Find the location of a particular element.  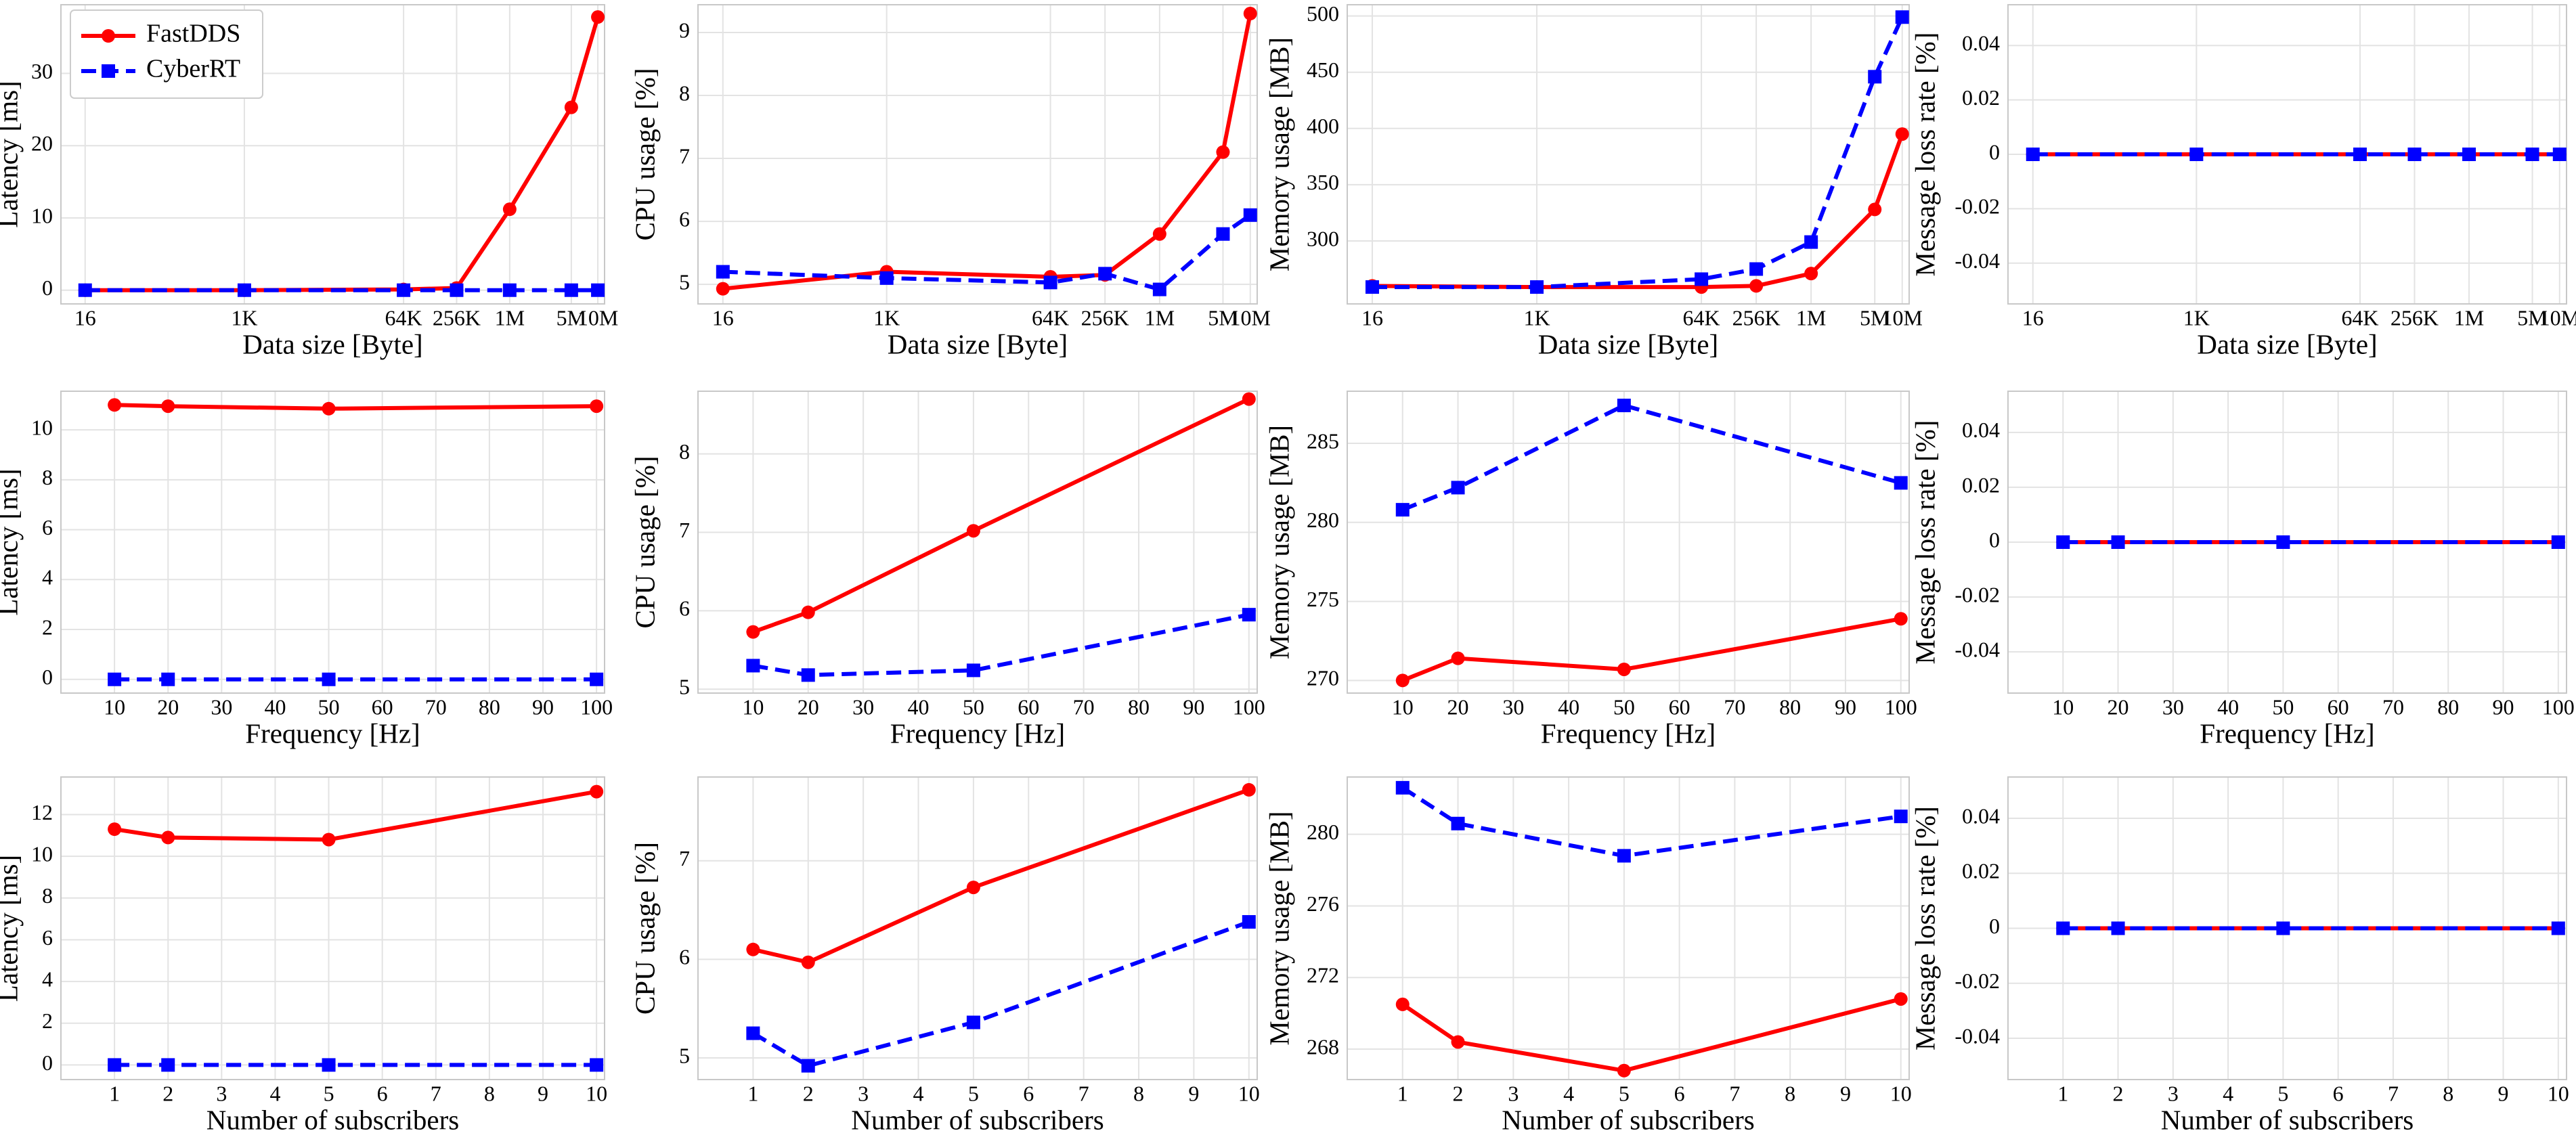

y-tick-label: 4 is located at coordinates (47, 979).